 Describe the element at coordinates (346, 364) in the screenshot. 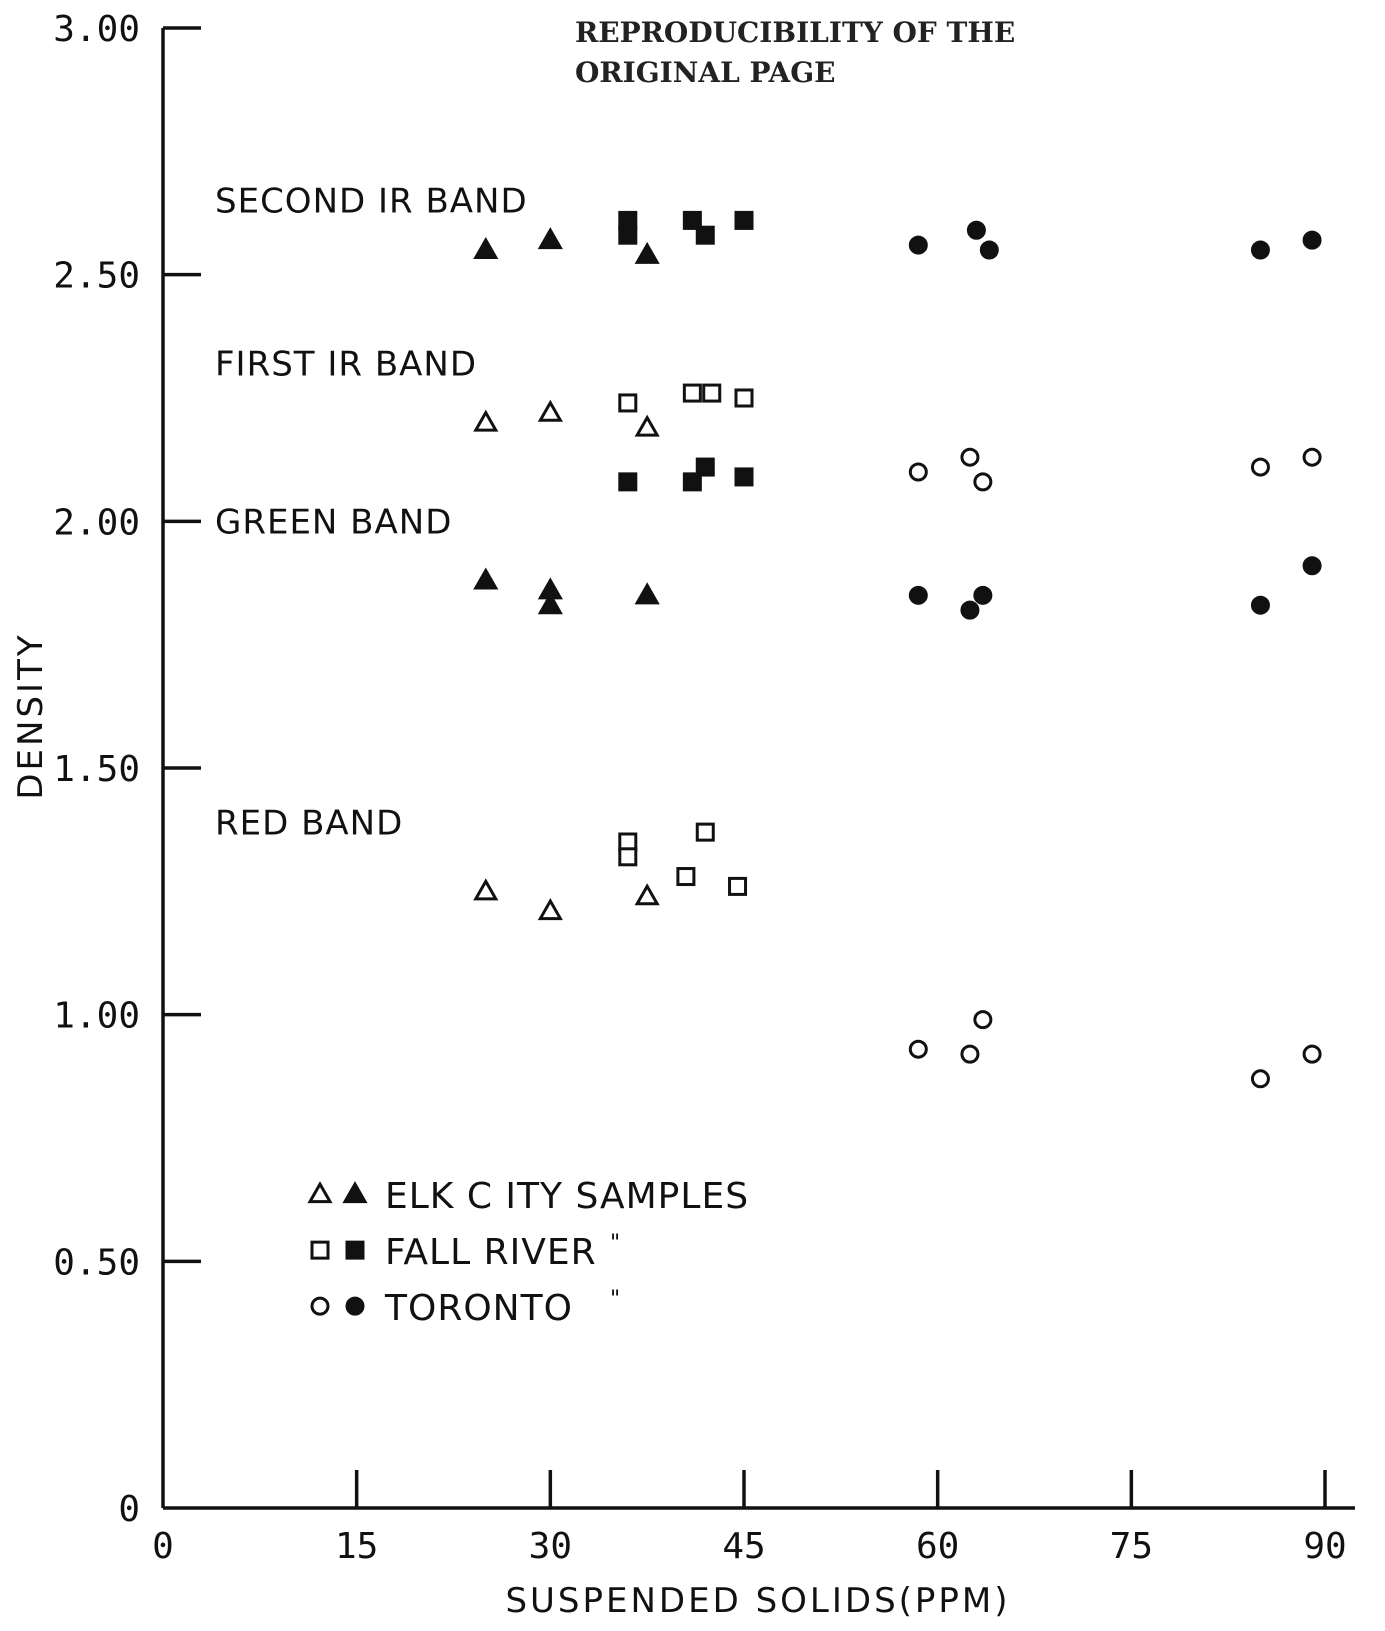

I see `band-label: FIRST IR BAND` at that location.